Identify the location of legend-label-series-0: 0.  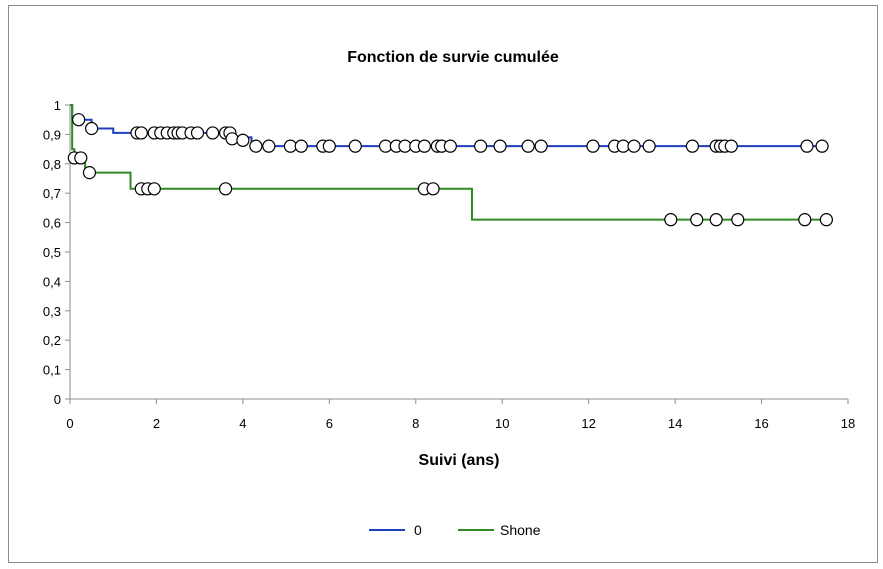
(418, 530).